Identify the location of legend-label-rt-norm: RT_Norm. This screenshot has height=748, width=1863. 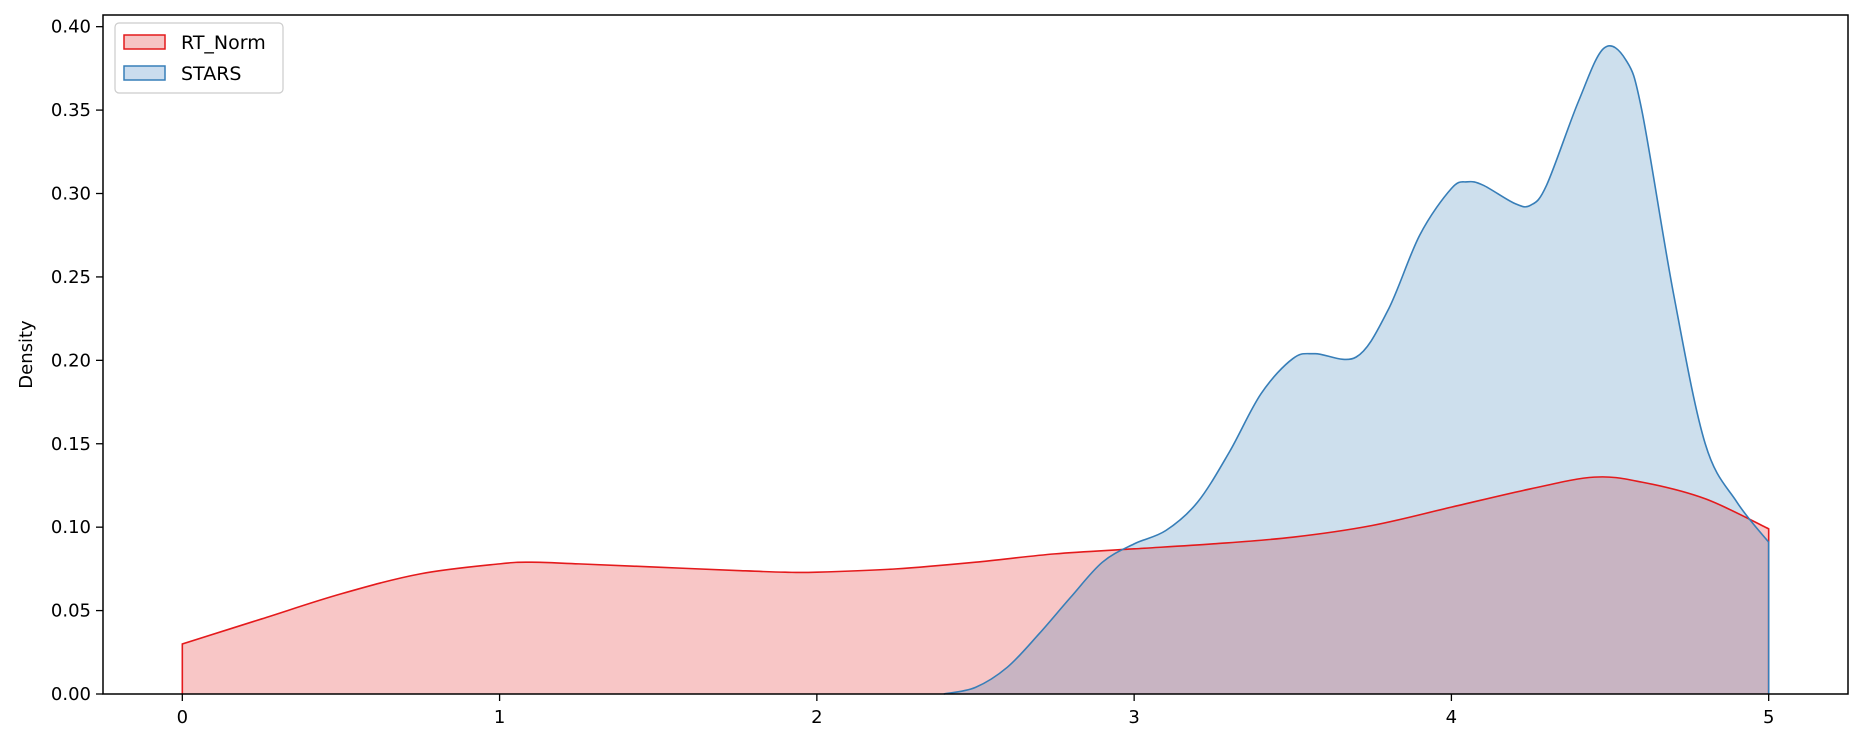
(223, 43).